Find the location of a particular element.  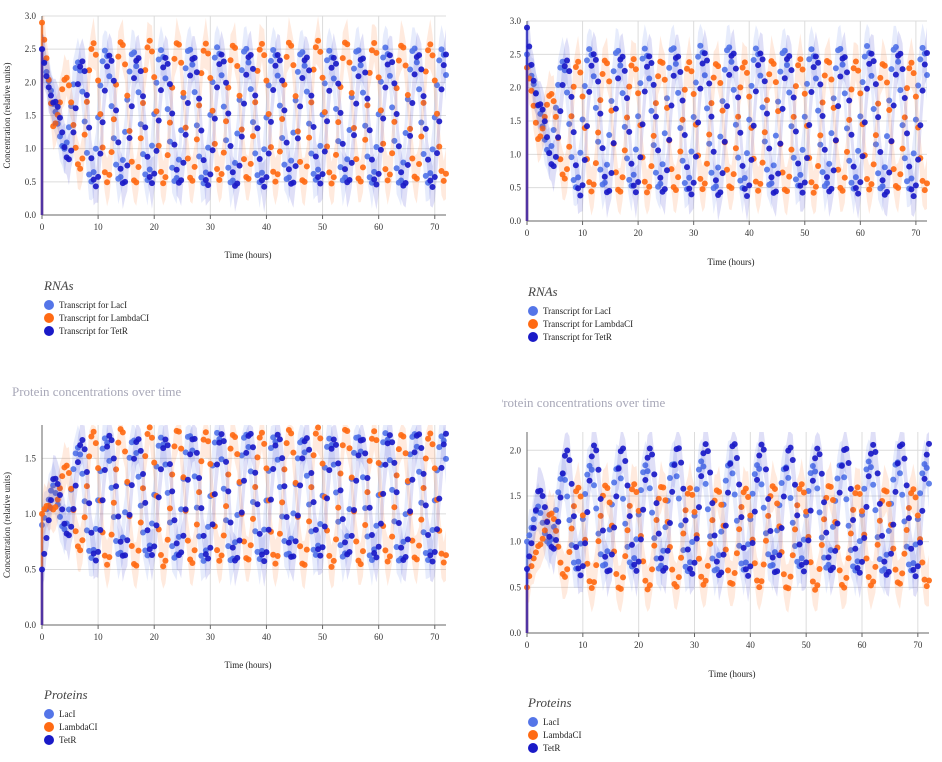

y-tick-label: 1.0 is located at coordinates (516, 154).